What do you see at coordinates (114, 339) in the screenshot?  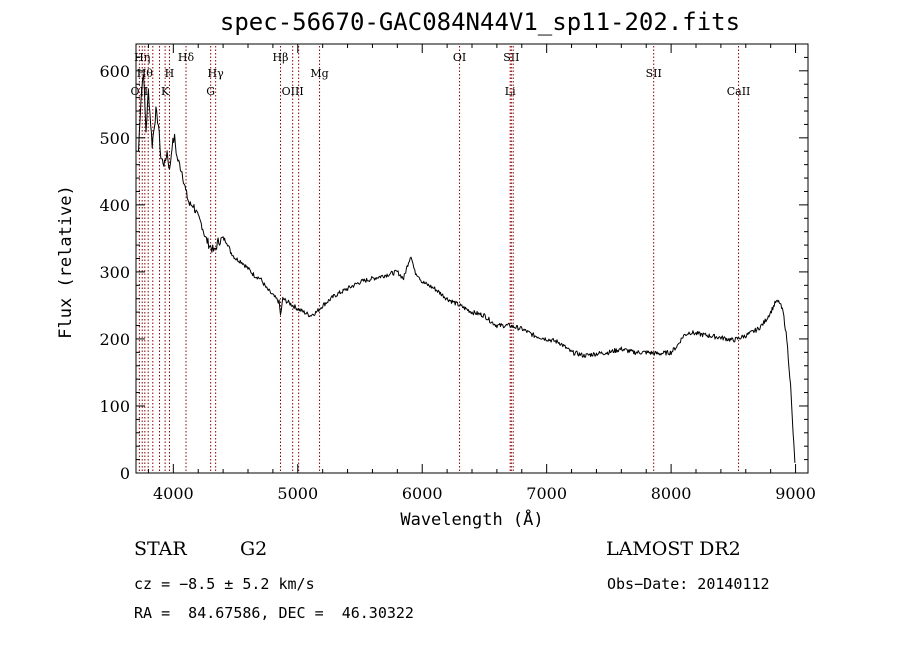 I see `y-tick-label: 200` at bounding box center [114, 339].